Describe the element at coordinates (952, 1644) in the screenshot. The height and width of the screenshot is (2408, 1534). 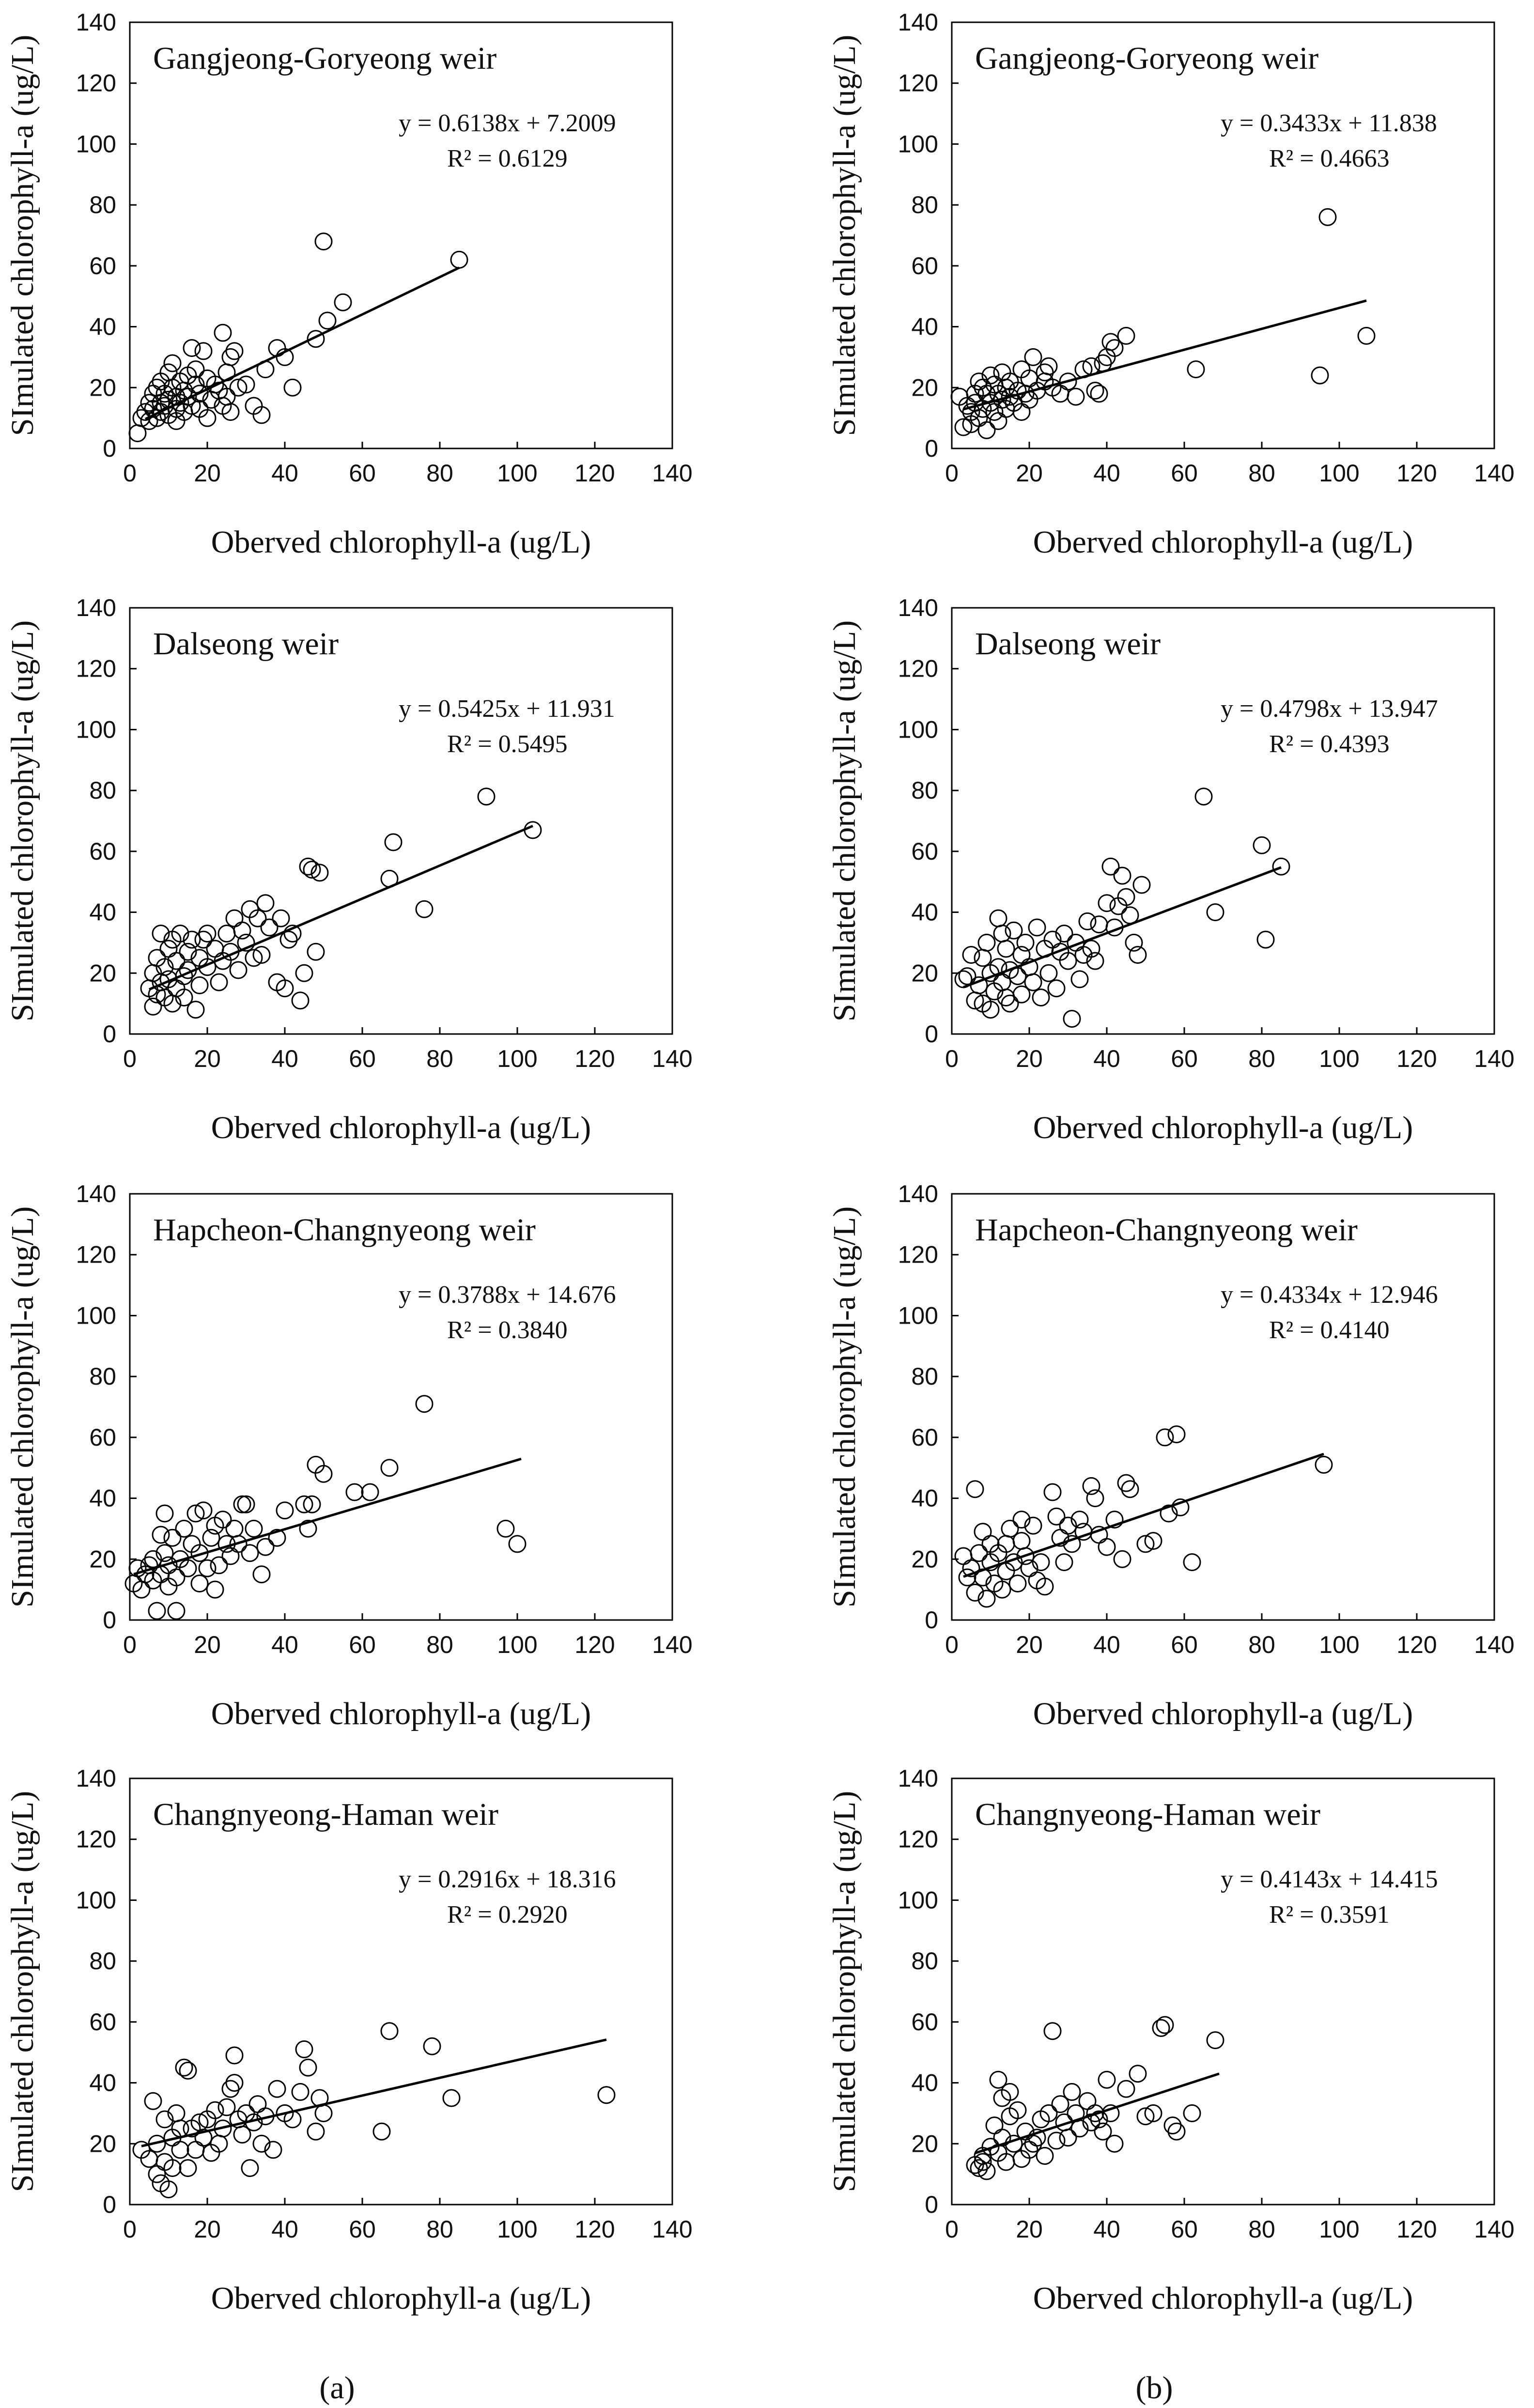
I see `x-tick-label: 0` at that location.